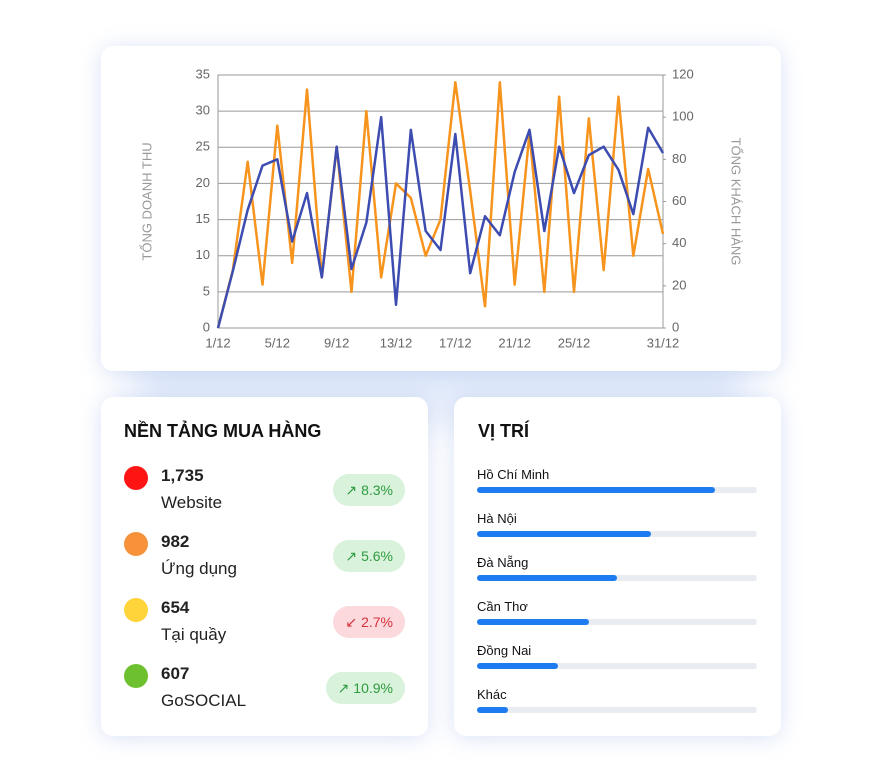 The height and width of the screenshot is (782, 882). Describe the element at coordinates (223, 431) in the screenshot. I see `platform-title: NỀN TẢNG MUA HÀNG` at that location.